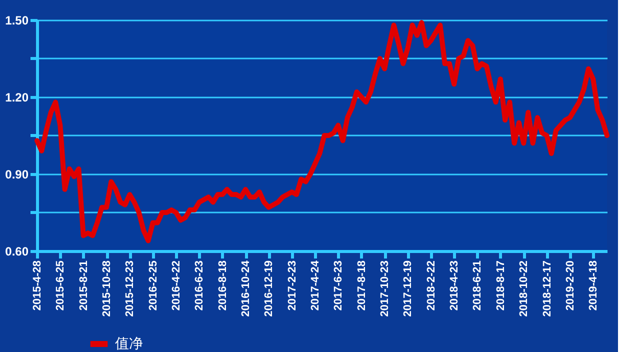 This screenshot has height=352, width=623. Describe the element at coordinates (130, 288) in the screenshot. I see `x-tick-label: 2015-12-23` at that location.